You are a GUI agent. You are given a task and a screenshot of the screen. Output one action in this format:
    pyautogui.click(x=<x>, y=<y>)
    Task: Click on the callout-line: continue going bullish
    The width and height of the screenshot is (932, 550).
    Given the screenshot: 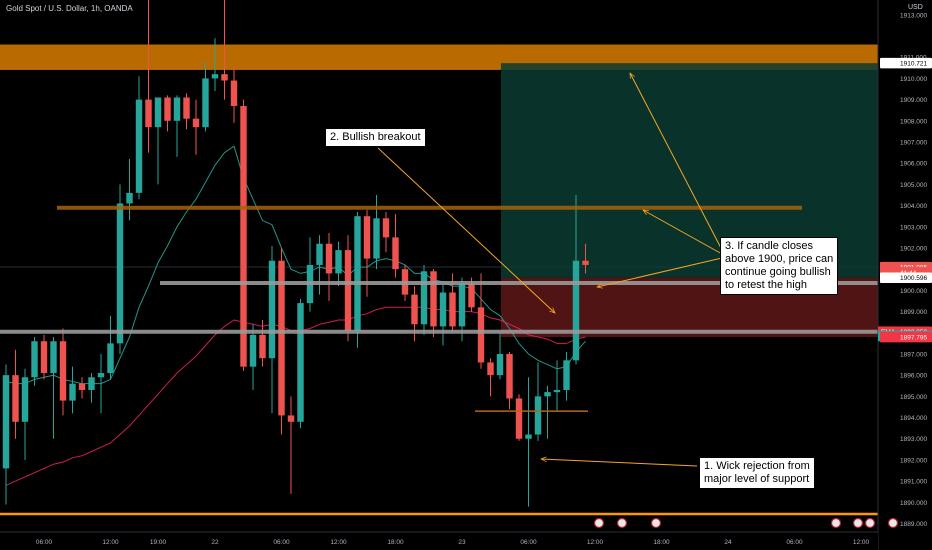 What is the action you would take?
    pyautogui.click(x=778, y=272)
    